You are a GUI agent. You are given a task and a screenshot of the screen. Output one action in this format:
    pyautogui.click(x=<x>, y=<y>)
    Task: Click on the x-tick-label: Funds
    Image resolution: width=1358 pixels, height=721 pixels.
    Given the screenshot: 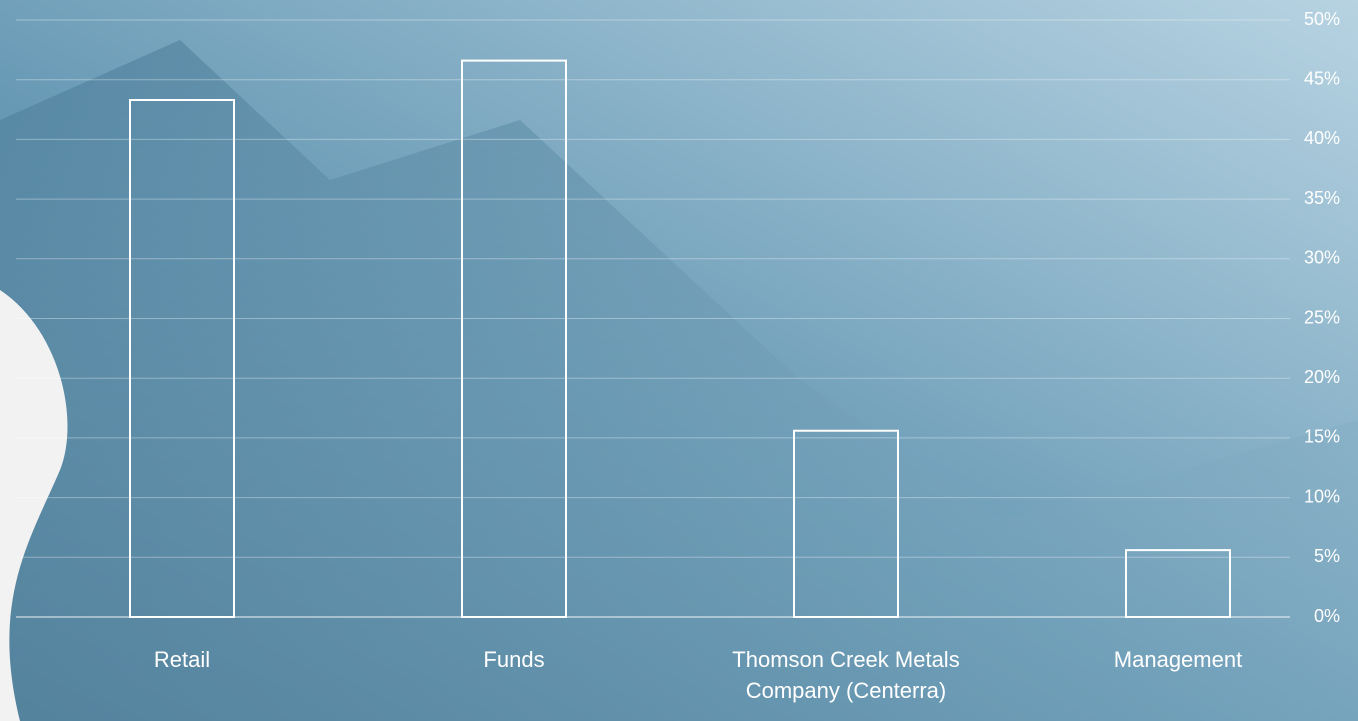 What is the action you would take?
    pyautogui.click(x=514, y=659)
    